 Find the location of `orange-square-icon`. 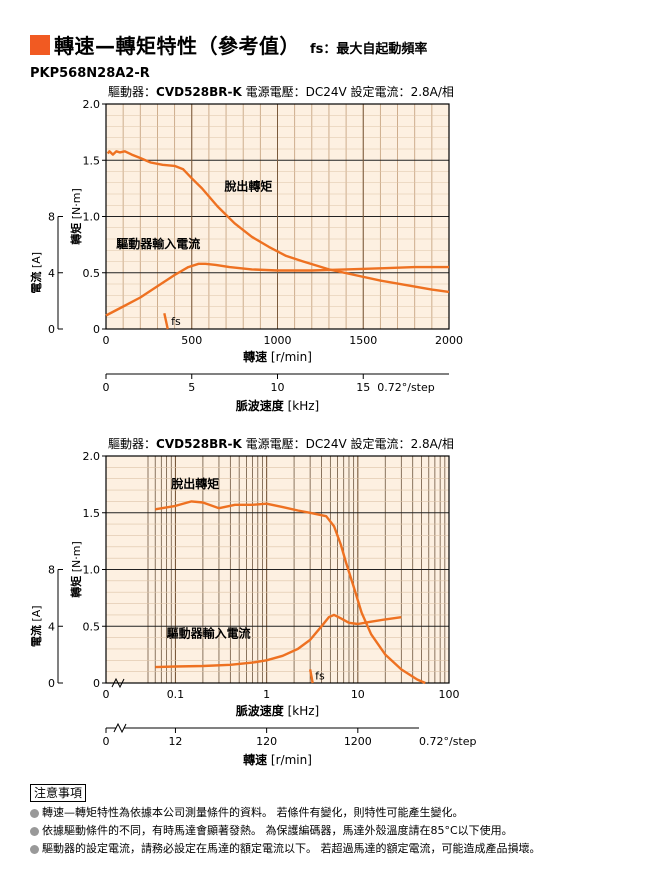

orange-square-icon is located at coordinates (40, 44).